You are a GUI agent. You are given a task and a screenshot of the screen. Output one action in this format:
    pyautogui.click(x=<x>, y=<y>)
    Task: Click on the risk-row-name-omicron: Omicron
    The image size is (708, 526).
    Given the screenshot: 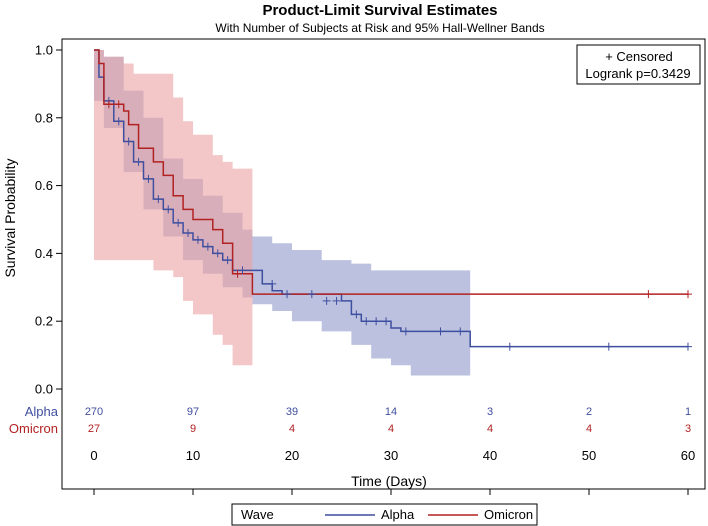 What is the action you would take?
    pyautogui.click(x=33, y=428)
    